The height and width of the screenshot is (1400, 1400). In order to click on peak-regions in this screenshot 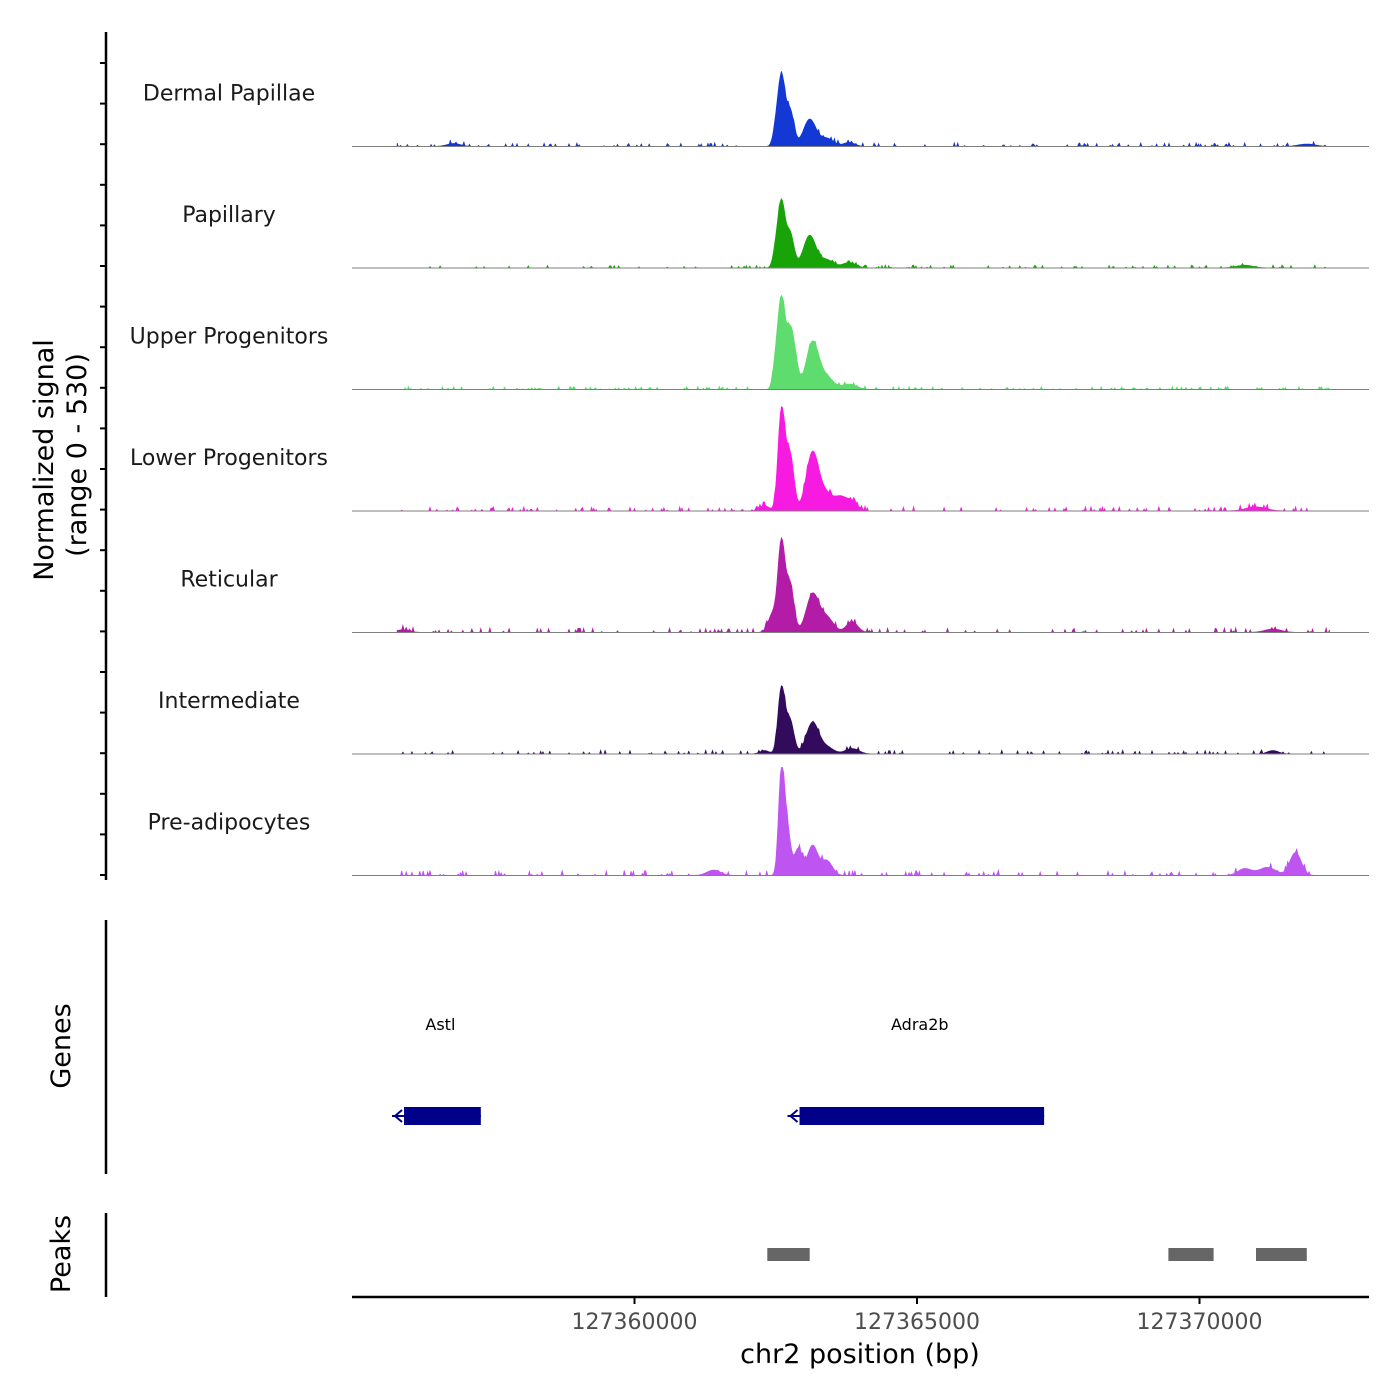, I will do `click(1037, 1254)`.